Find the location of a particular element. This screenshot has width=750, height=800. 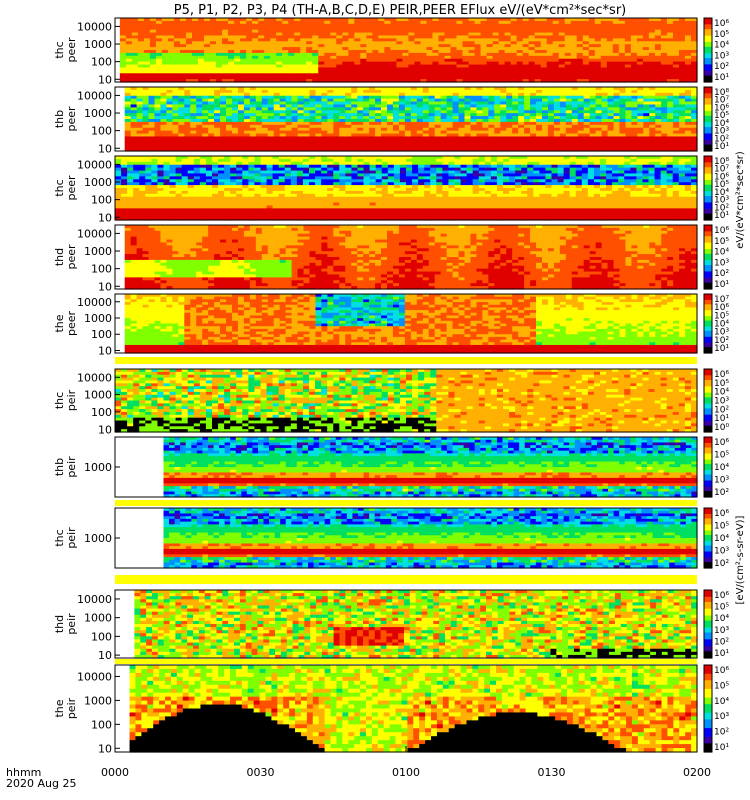

colorbar-tick-label: 10⁰ is located at coordinates (721, 428).